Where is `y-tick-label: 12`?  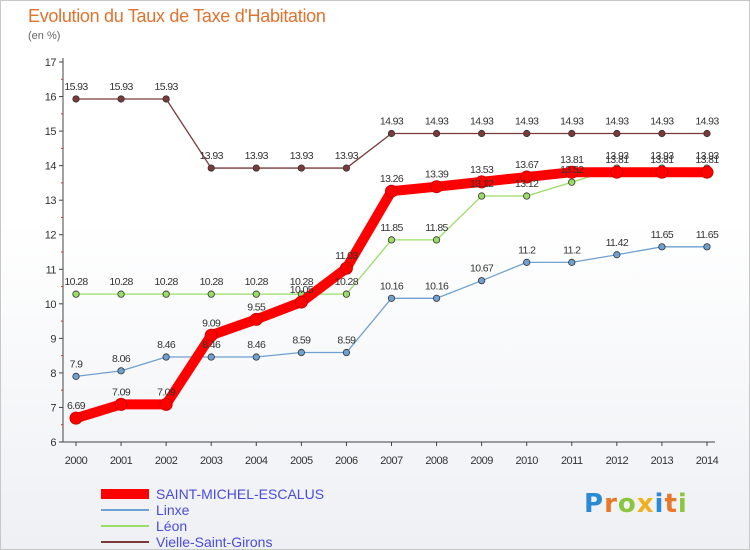 y-tick-label: 12 is located at coordinates (51, 236).